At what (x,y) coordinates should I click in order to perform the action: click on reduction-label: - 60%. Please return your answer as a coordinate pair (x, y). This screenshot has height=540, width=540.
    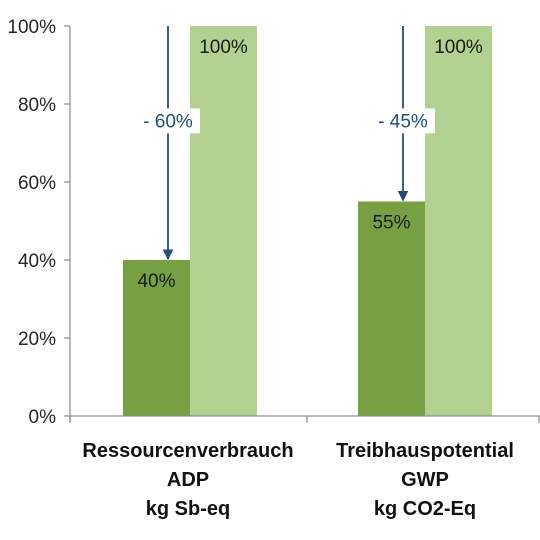
    Looking at the image, I should click on (168, 121).